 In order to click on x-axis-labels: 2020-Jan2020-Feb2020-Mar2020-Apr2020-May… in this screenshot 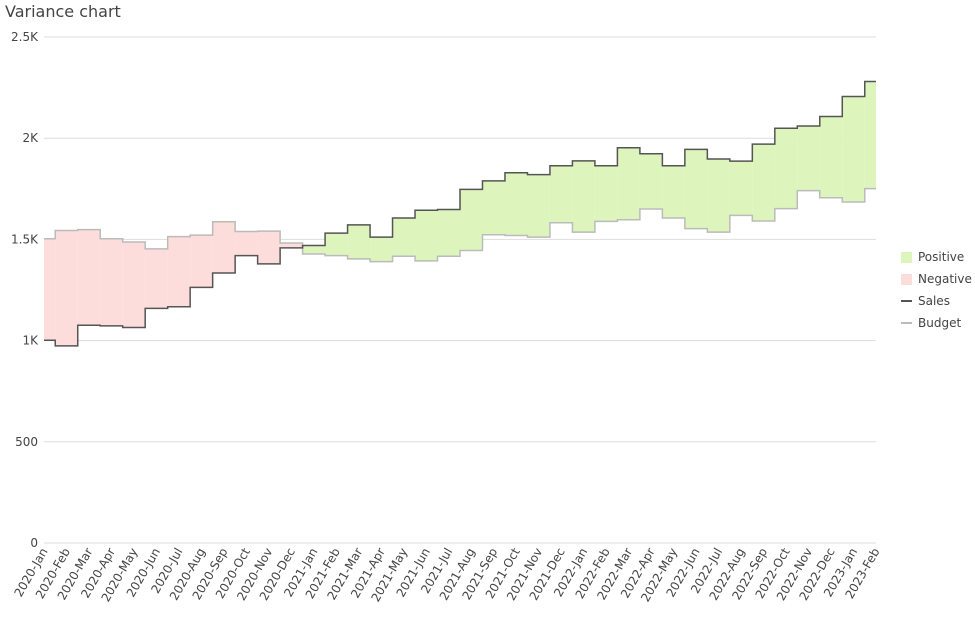, I will do `click(446, 574)`.